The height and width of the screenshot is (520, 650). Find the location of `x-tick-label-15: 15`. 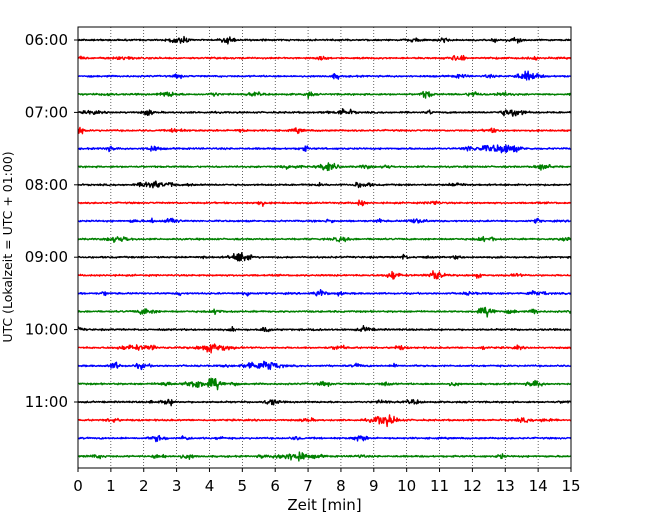

x-tick-label-15: 15 is located at coordinates (570, 486).